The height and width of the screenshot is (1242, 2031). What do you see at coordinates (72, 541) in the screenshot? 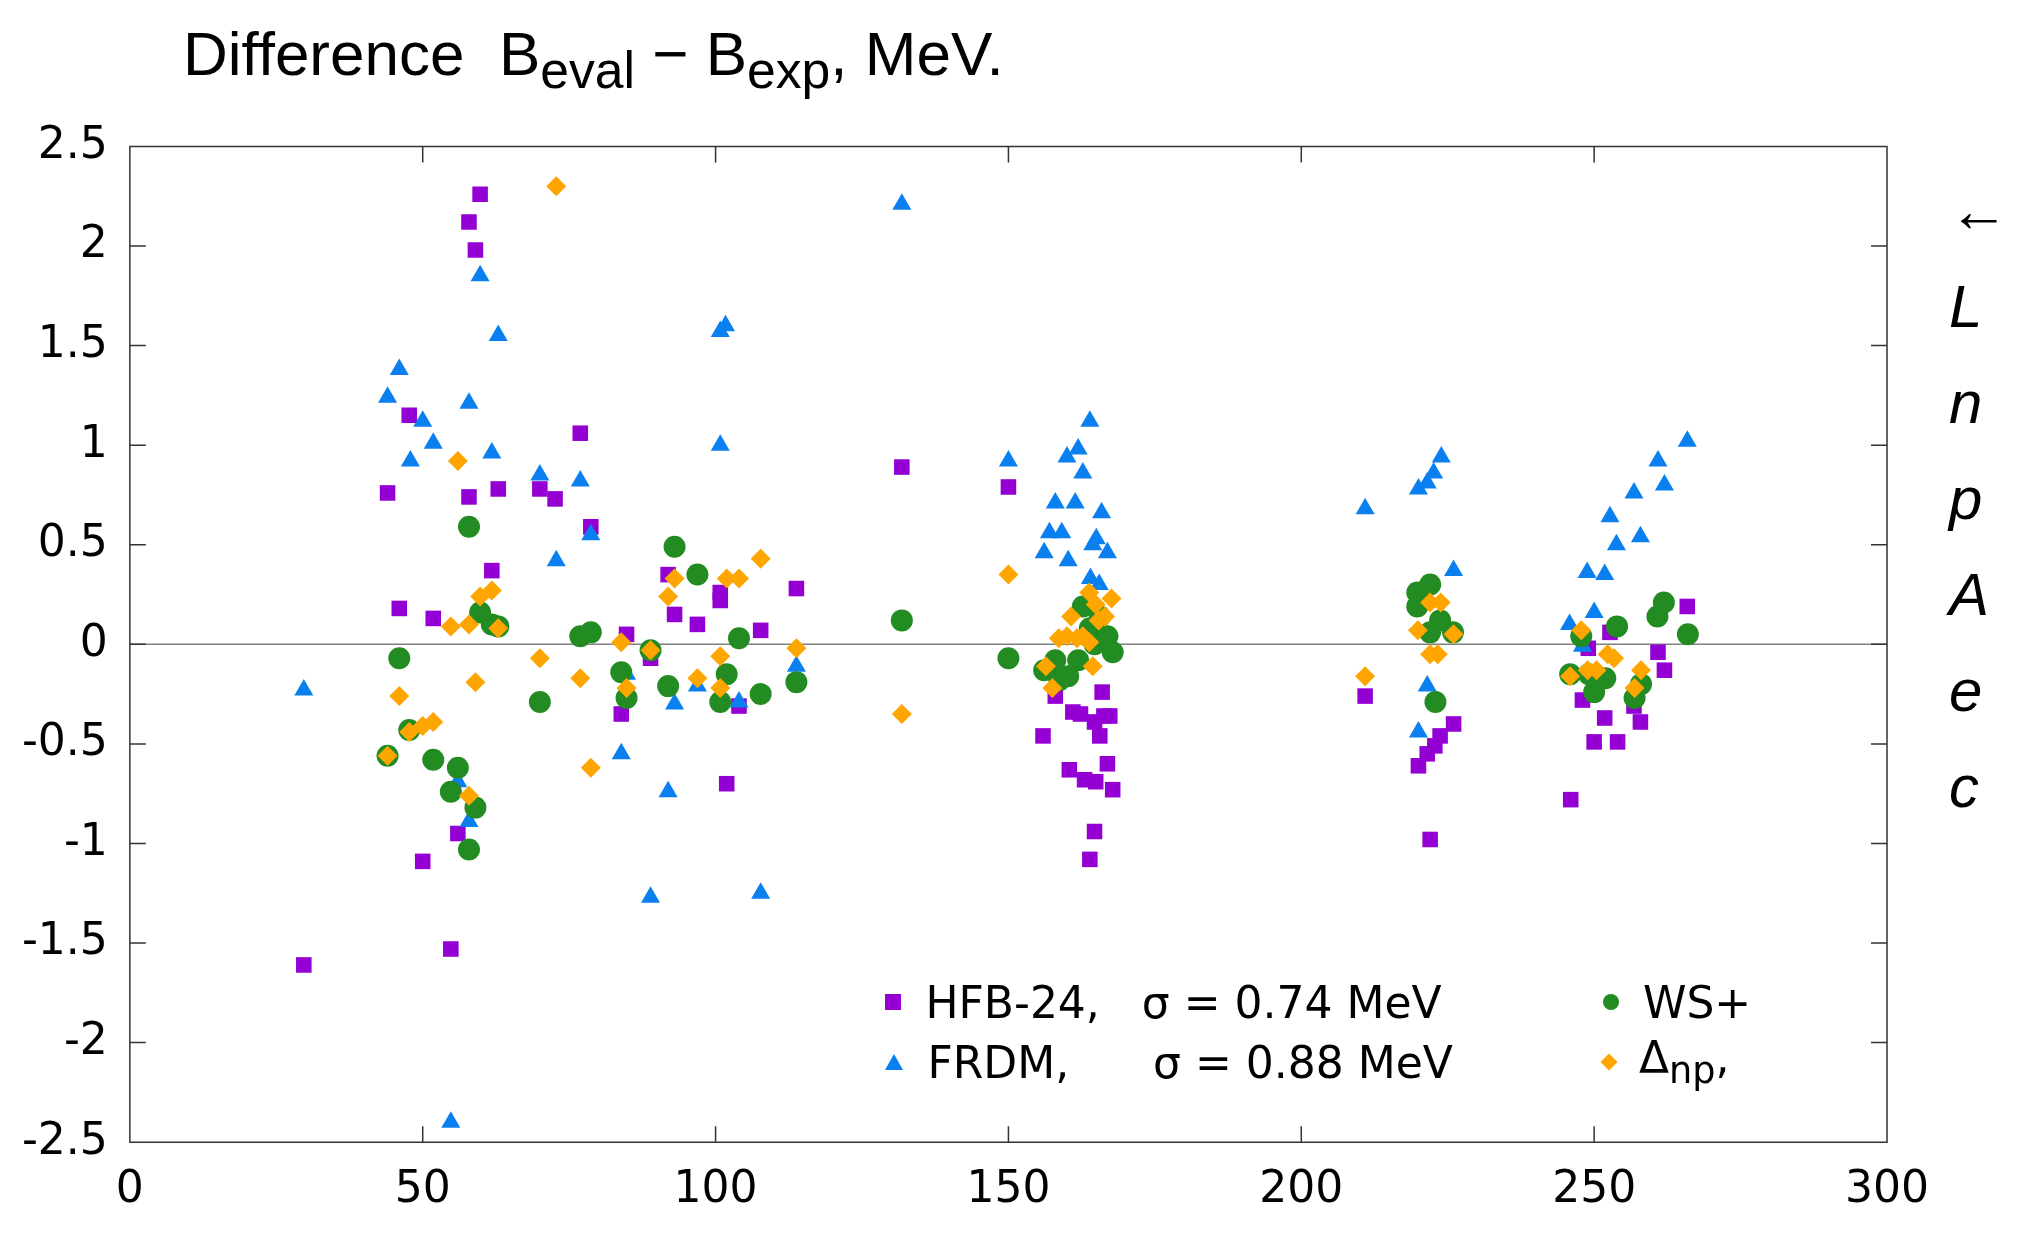
I see `y-tick-label: 0.5` at bounding box center [72, 541].